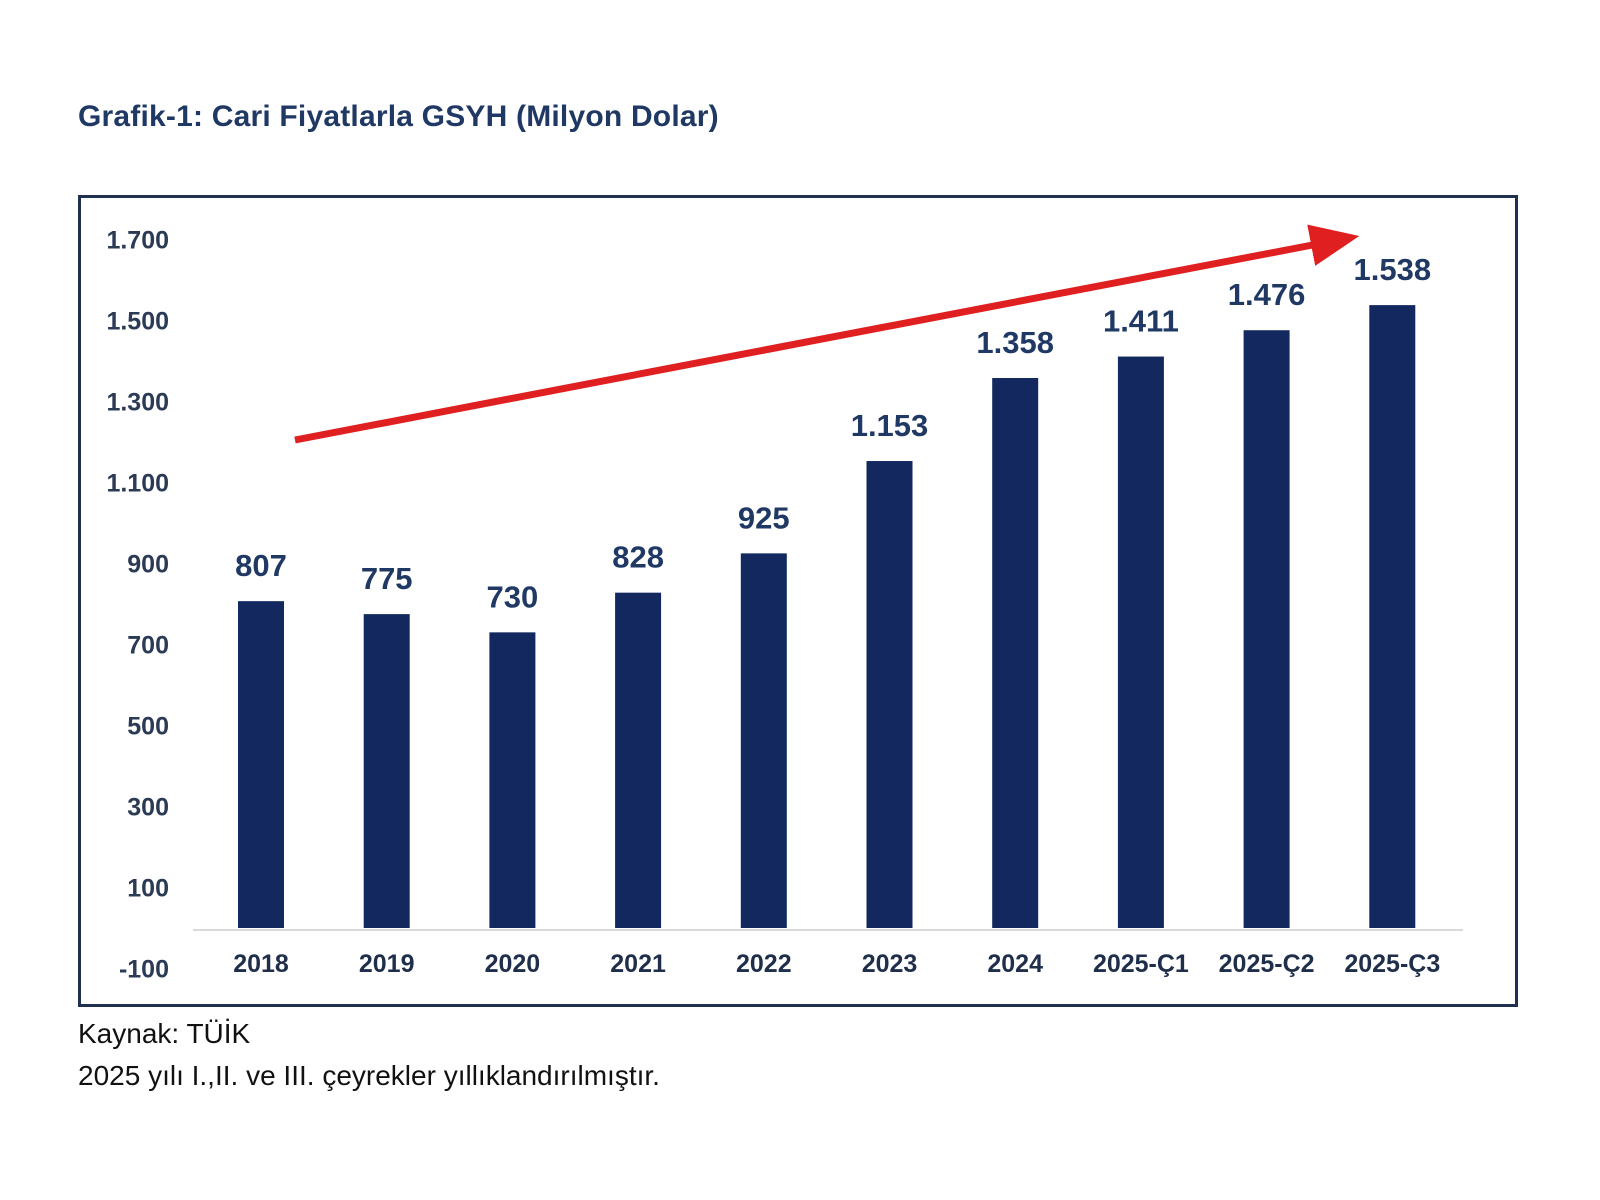 This screenshot has height=1200, width=1600. Describe the element at coordinates (827, 334) in the screenshot. I see `trend-arrow` at that location.